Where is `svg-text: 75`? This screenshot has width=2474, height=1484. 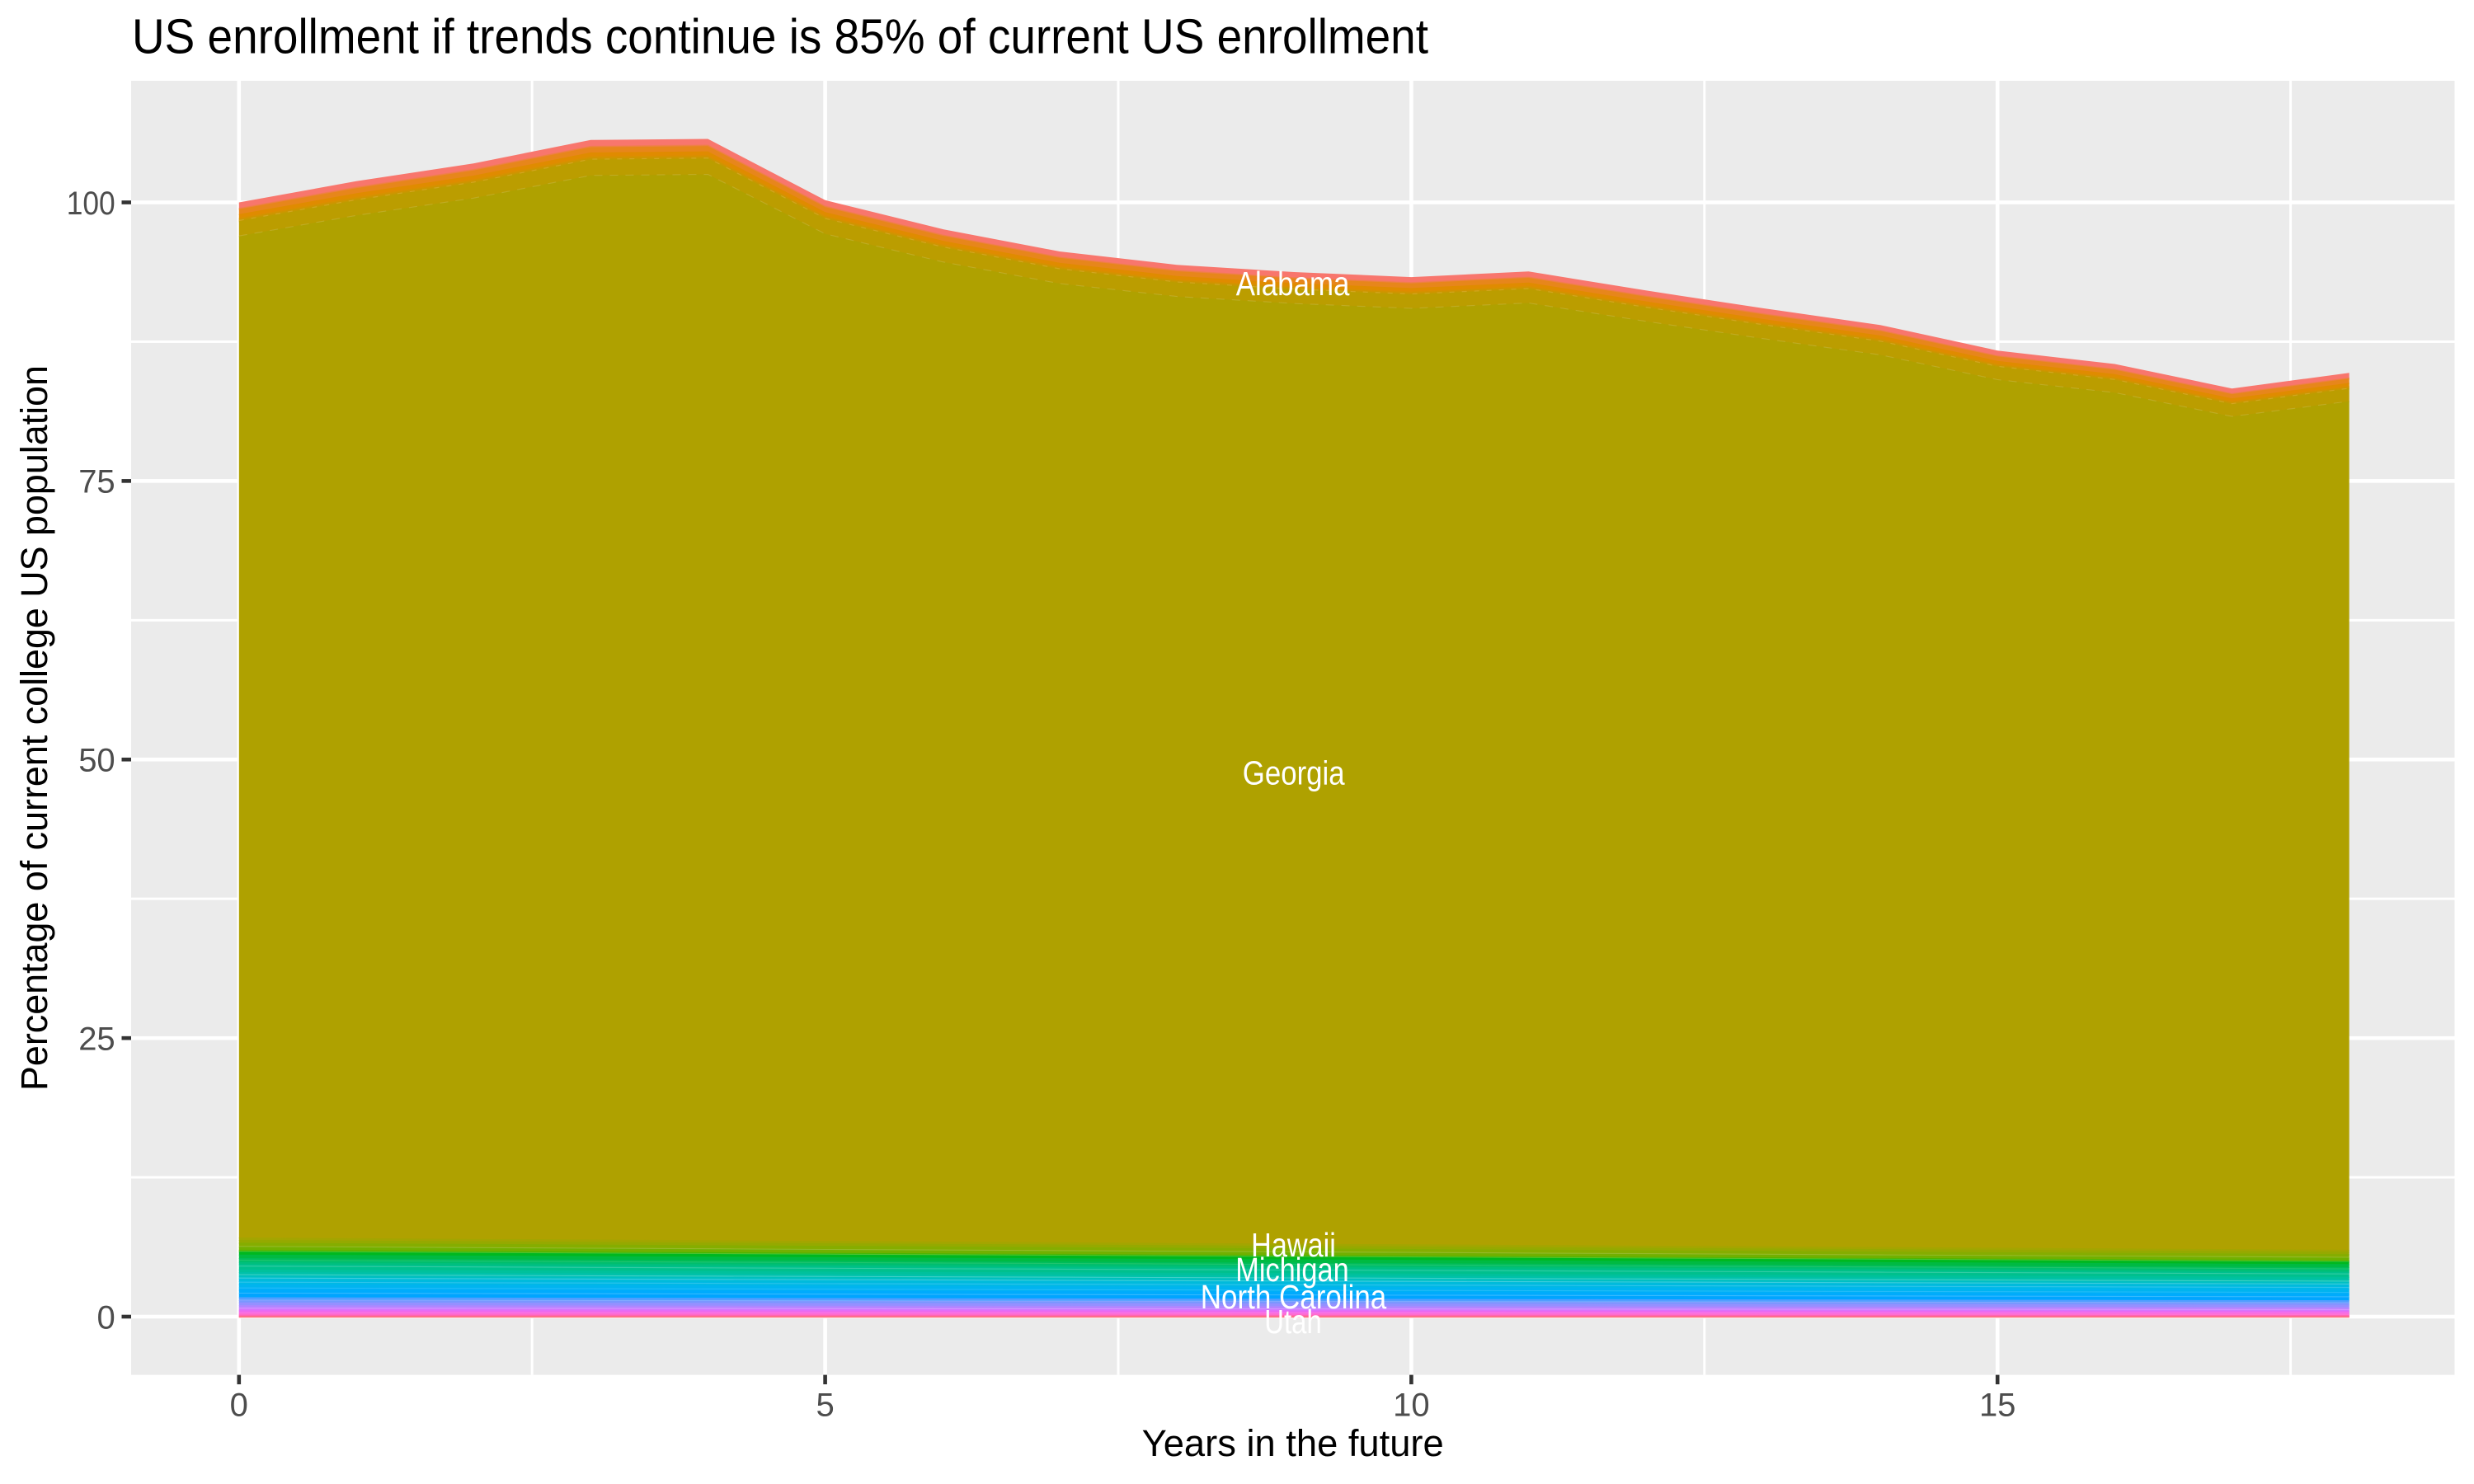 svg-text: 75 is located at coordinates (96, 482).